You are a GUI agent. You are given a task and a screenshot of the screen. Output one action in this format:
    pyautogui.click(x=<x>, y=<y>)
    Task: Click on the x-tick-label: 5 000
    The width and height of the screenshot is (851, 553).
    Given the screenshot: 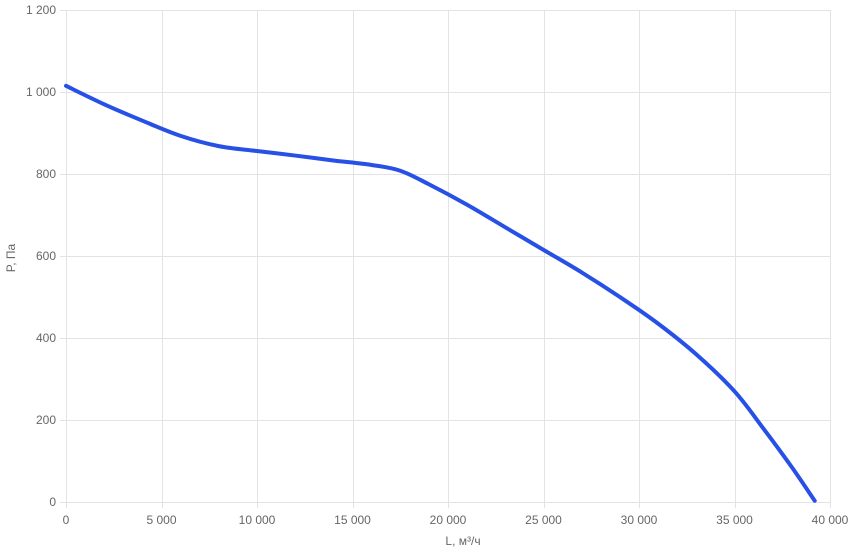 What is the action you would take?
    pyautogui.click(x=161, y=520)
    